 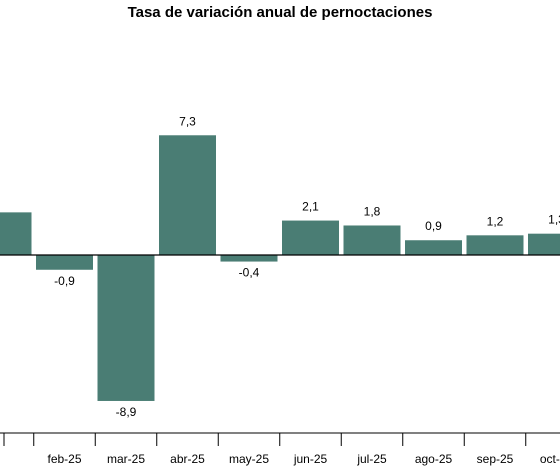 I want to click on tick-label-may-25: may-25, so click(x=249, y=459).